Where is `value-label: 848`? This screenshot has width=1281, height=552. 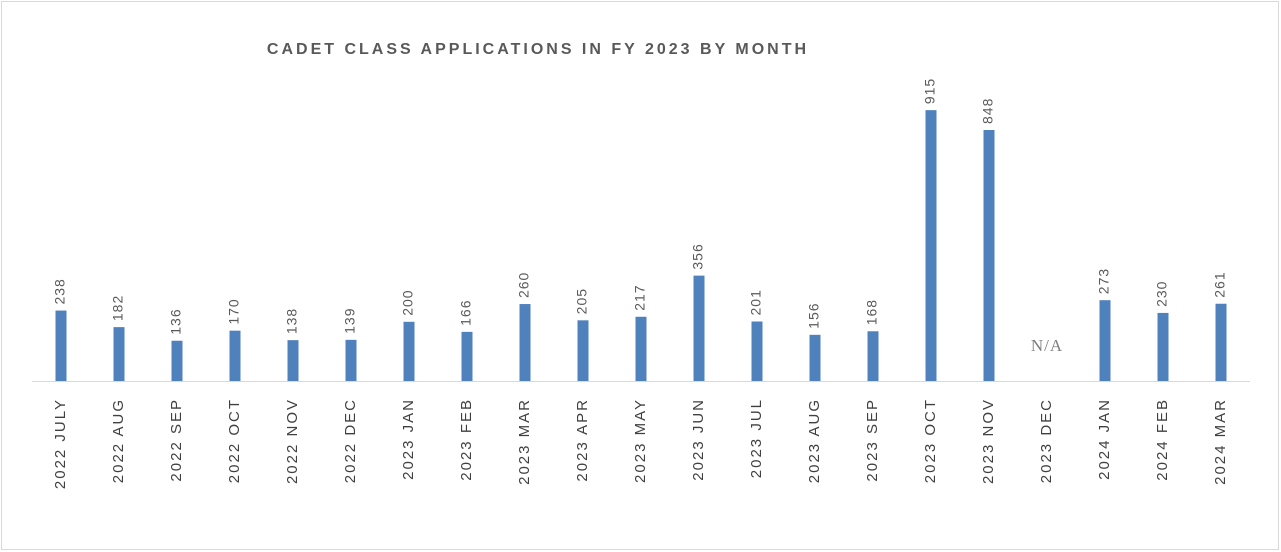 value-label: 848 is located at coordinates (988, 111).